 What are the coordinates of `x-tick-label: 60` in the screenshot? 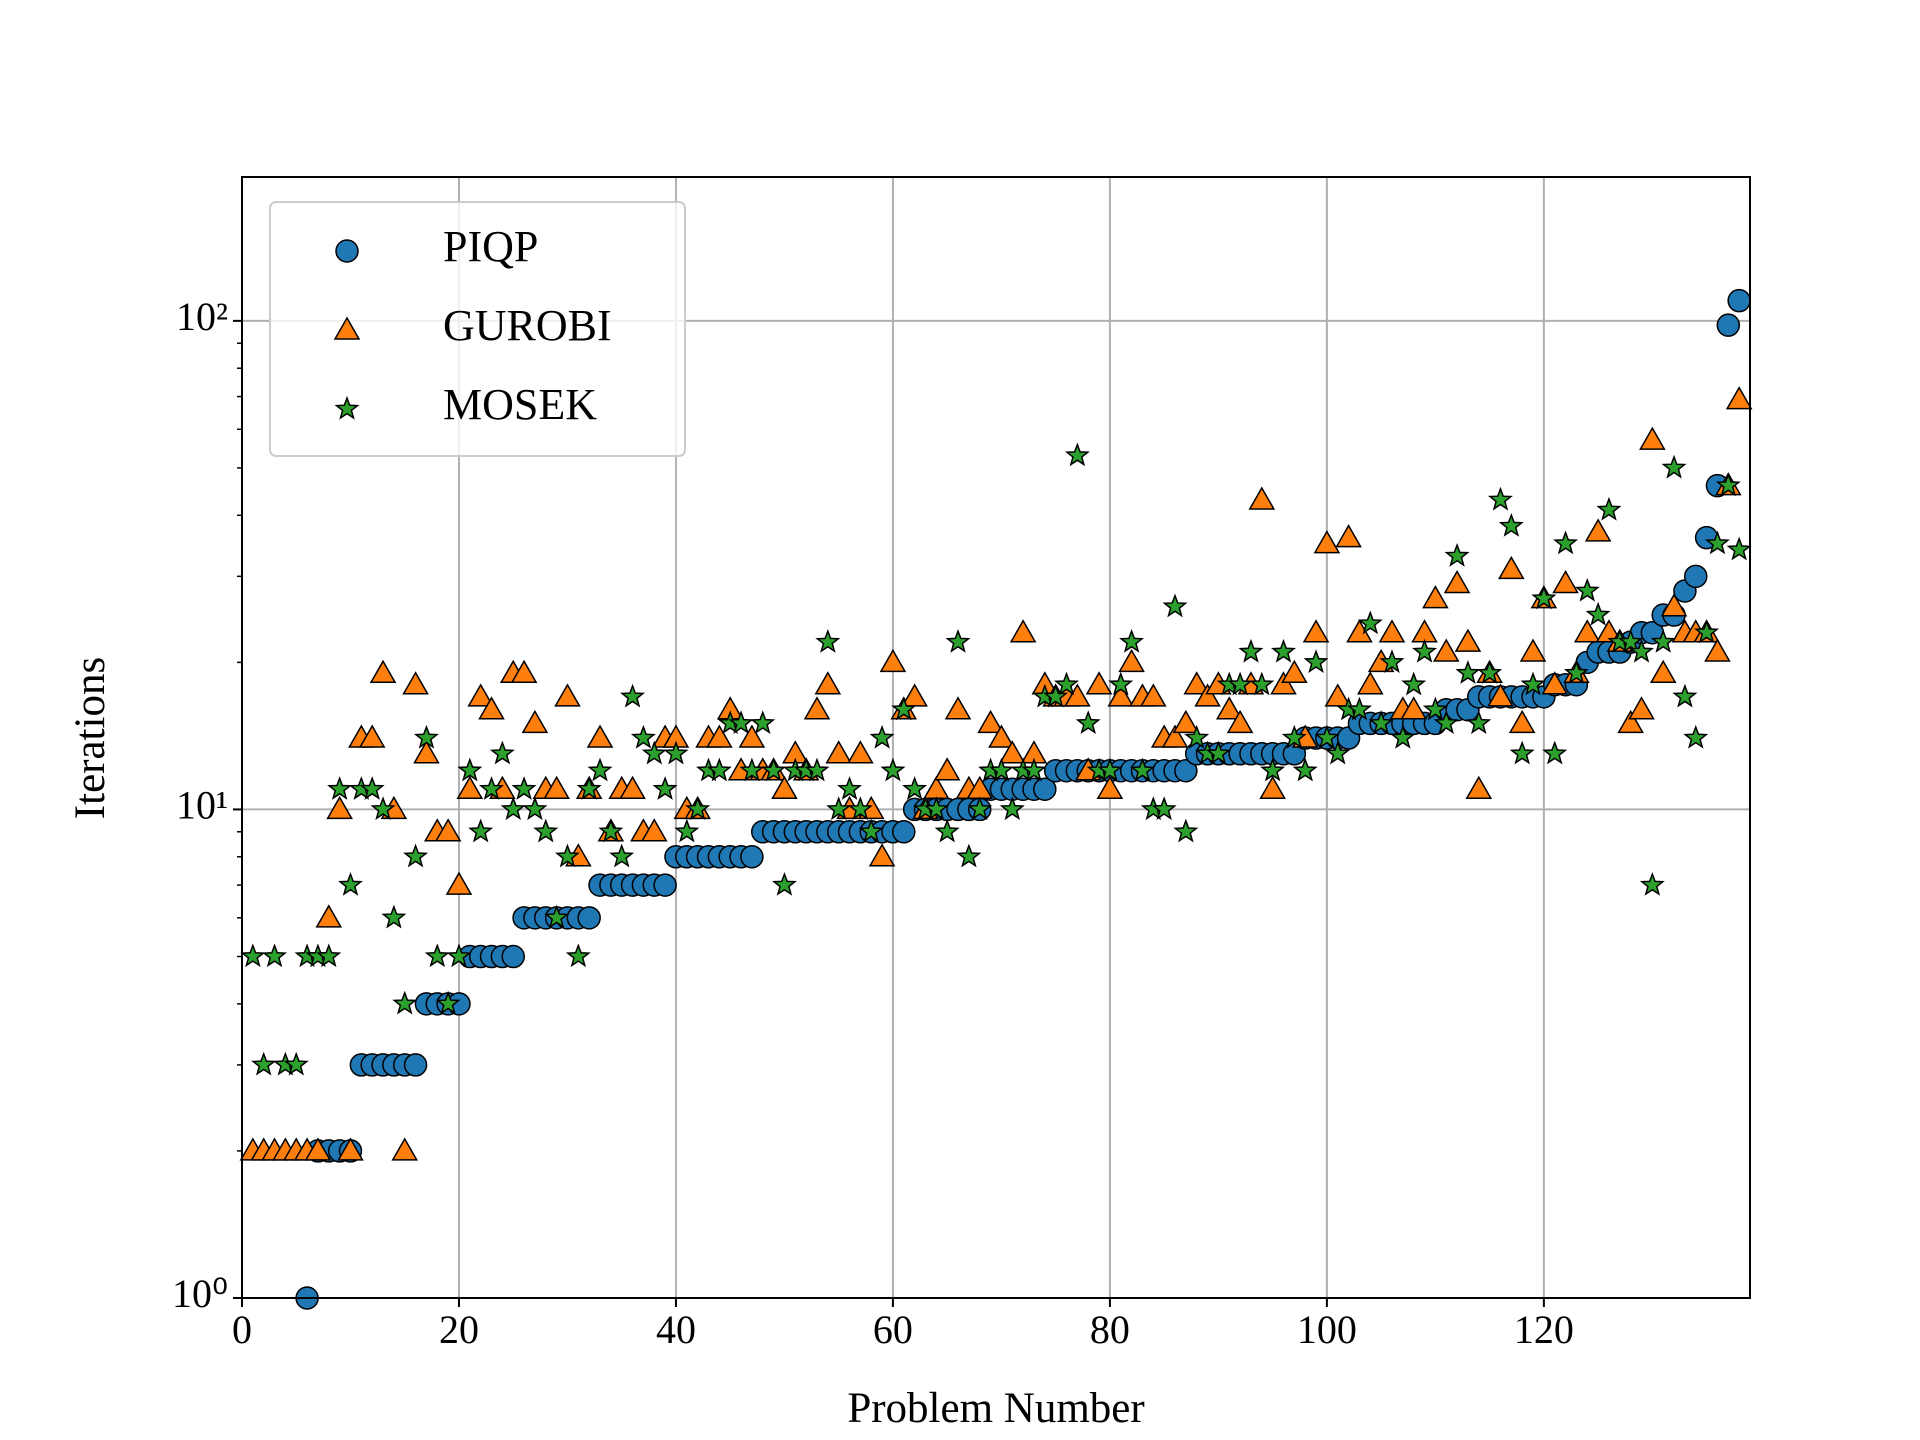 It's located at (893, 1329).